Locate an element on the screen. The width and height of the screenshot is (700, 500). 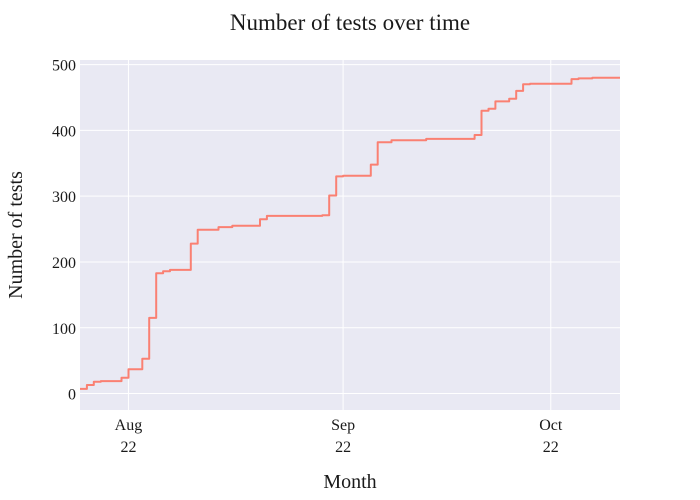
y-axis-ticks: 0 100 200 300 400 500 is located at coordinates (64, 231).